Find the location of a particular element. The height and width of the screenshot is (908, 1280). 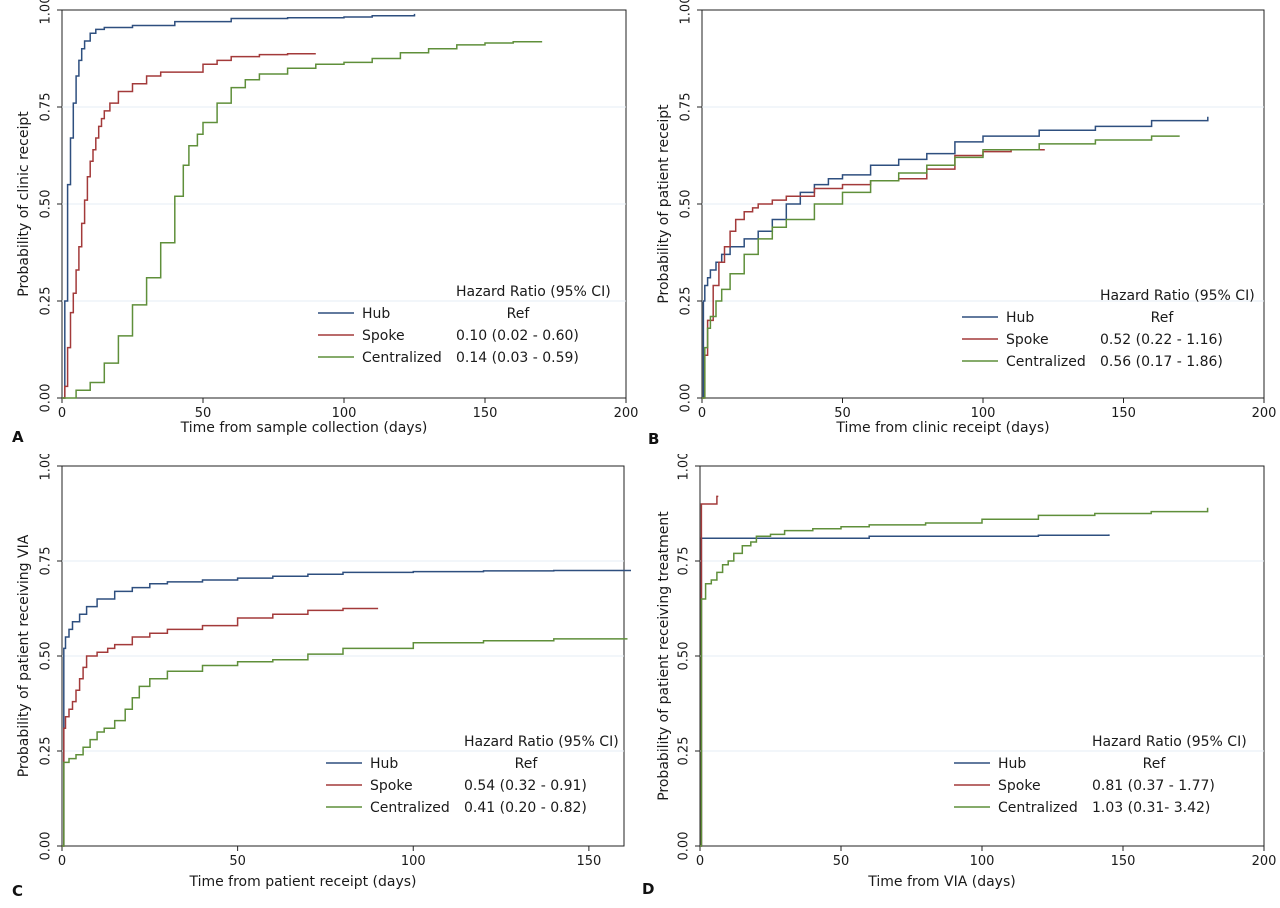

legend-hr-spoke: 0.10 (0.02 - 0.60) is located at coordinates (517, 336).